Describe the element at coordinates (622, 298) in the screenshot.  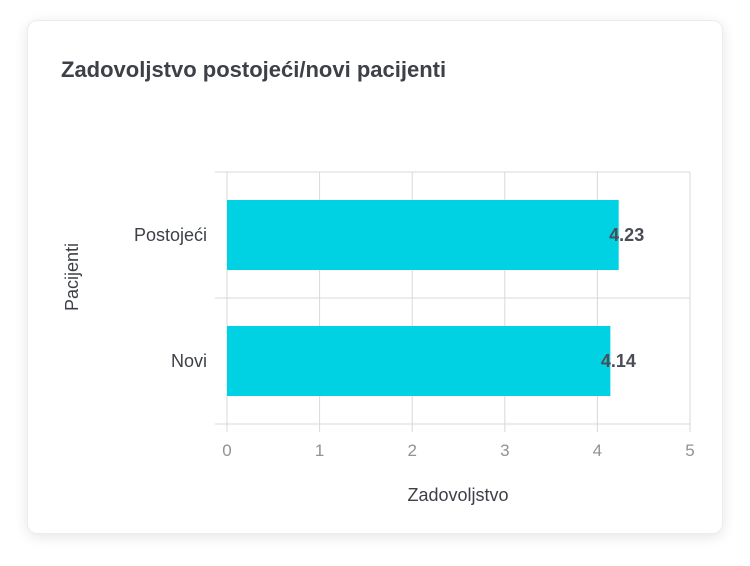
I see `data-labels: 4.23 4.14` at that location.